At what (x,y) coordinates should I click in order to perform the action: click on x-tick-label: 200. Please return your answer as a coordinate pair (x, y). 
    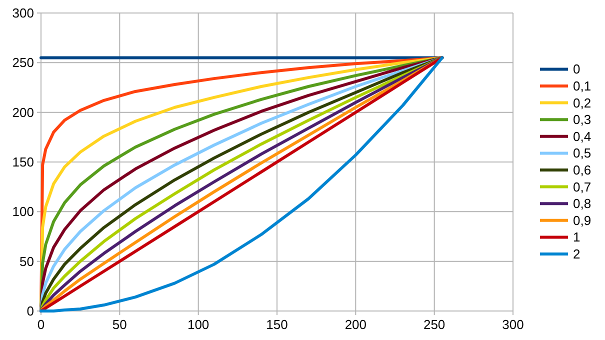
    Looking at the image, I should click on (355, 324).